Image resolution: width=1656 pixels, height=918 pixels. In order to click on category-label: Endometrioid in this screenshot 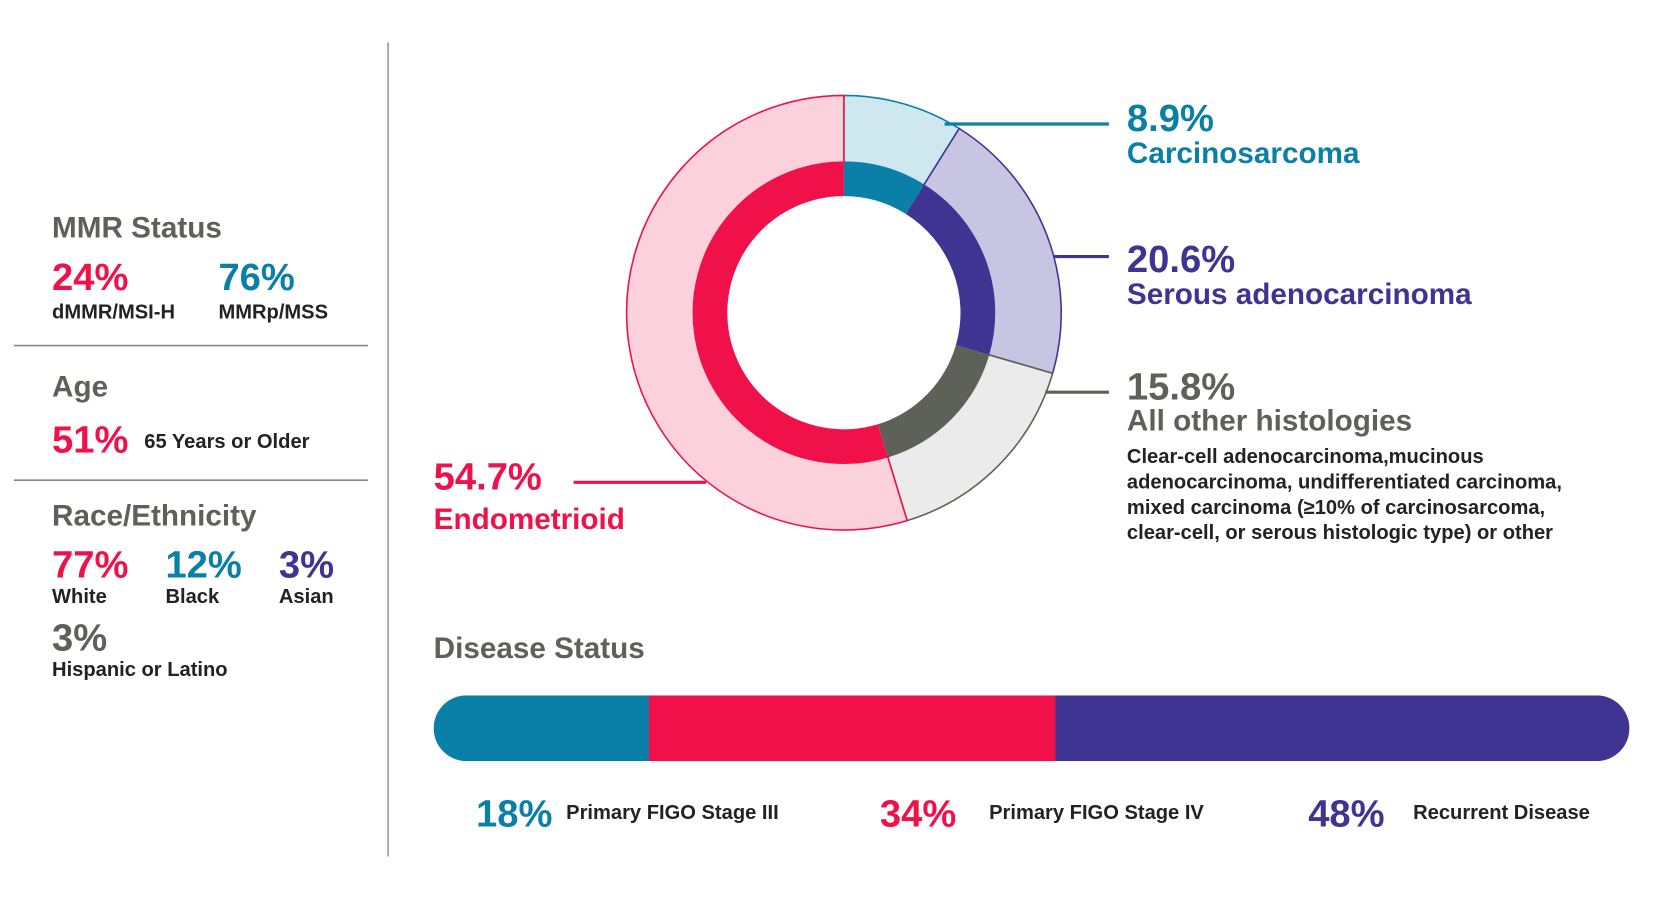, I will do `click(529, 519)`.